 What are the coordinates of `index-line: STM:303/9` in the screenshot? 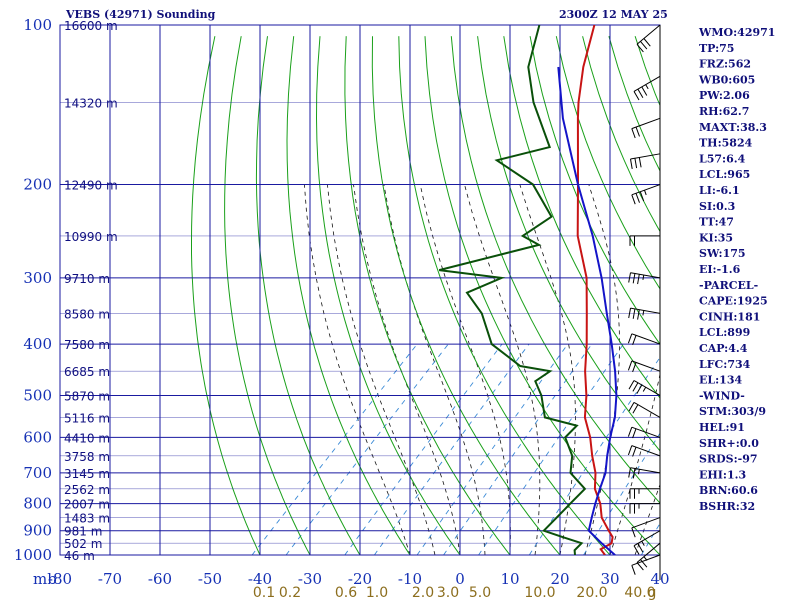 It's located at (732, 411).